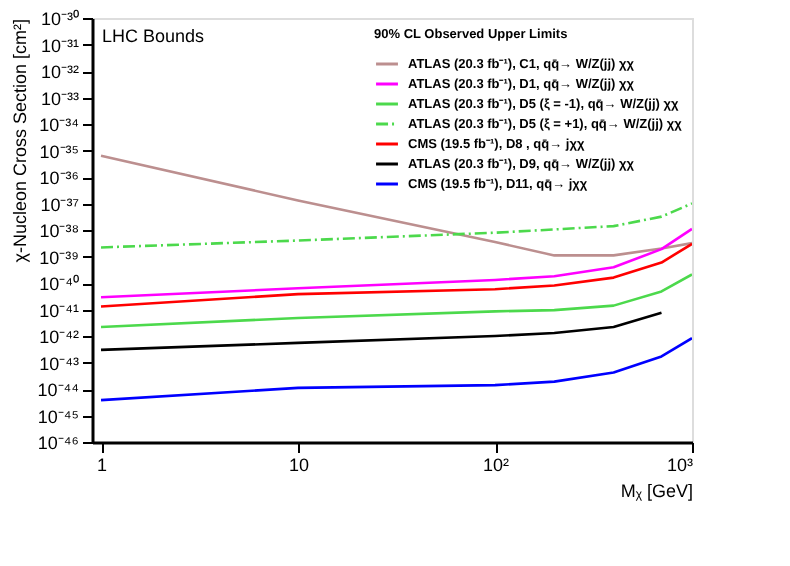 The image size is (790, 566). I want to click on annotation: LHC Bounds, so click(154, 36).